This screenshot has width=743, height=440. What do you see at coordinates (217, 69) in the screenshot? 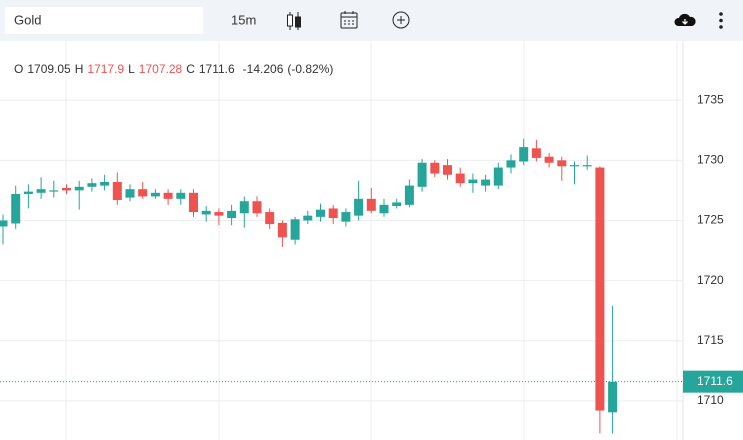
I see `ohlc-value: 1711.6` at bounding box center [217, 69].